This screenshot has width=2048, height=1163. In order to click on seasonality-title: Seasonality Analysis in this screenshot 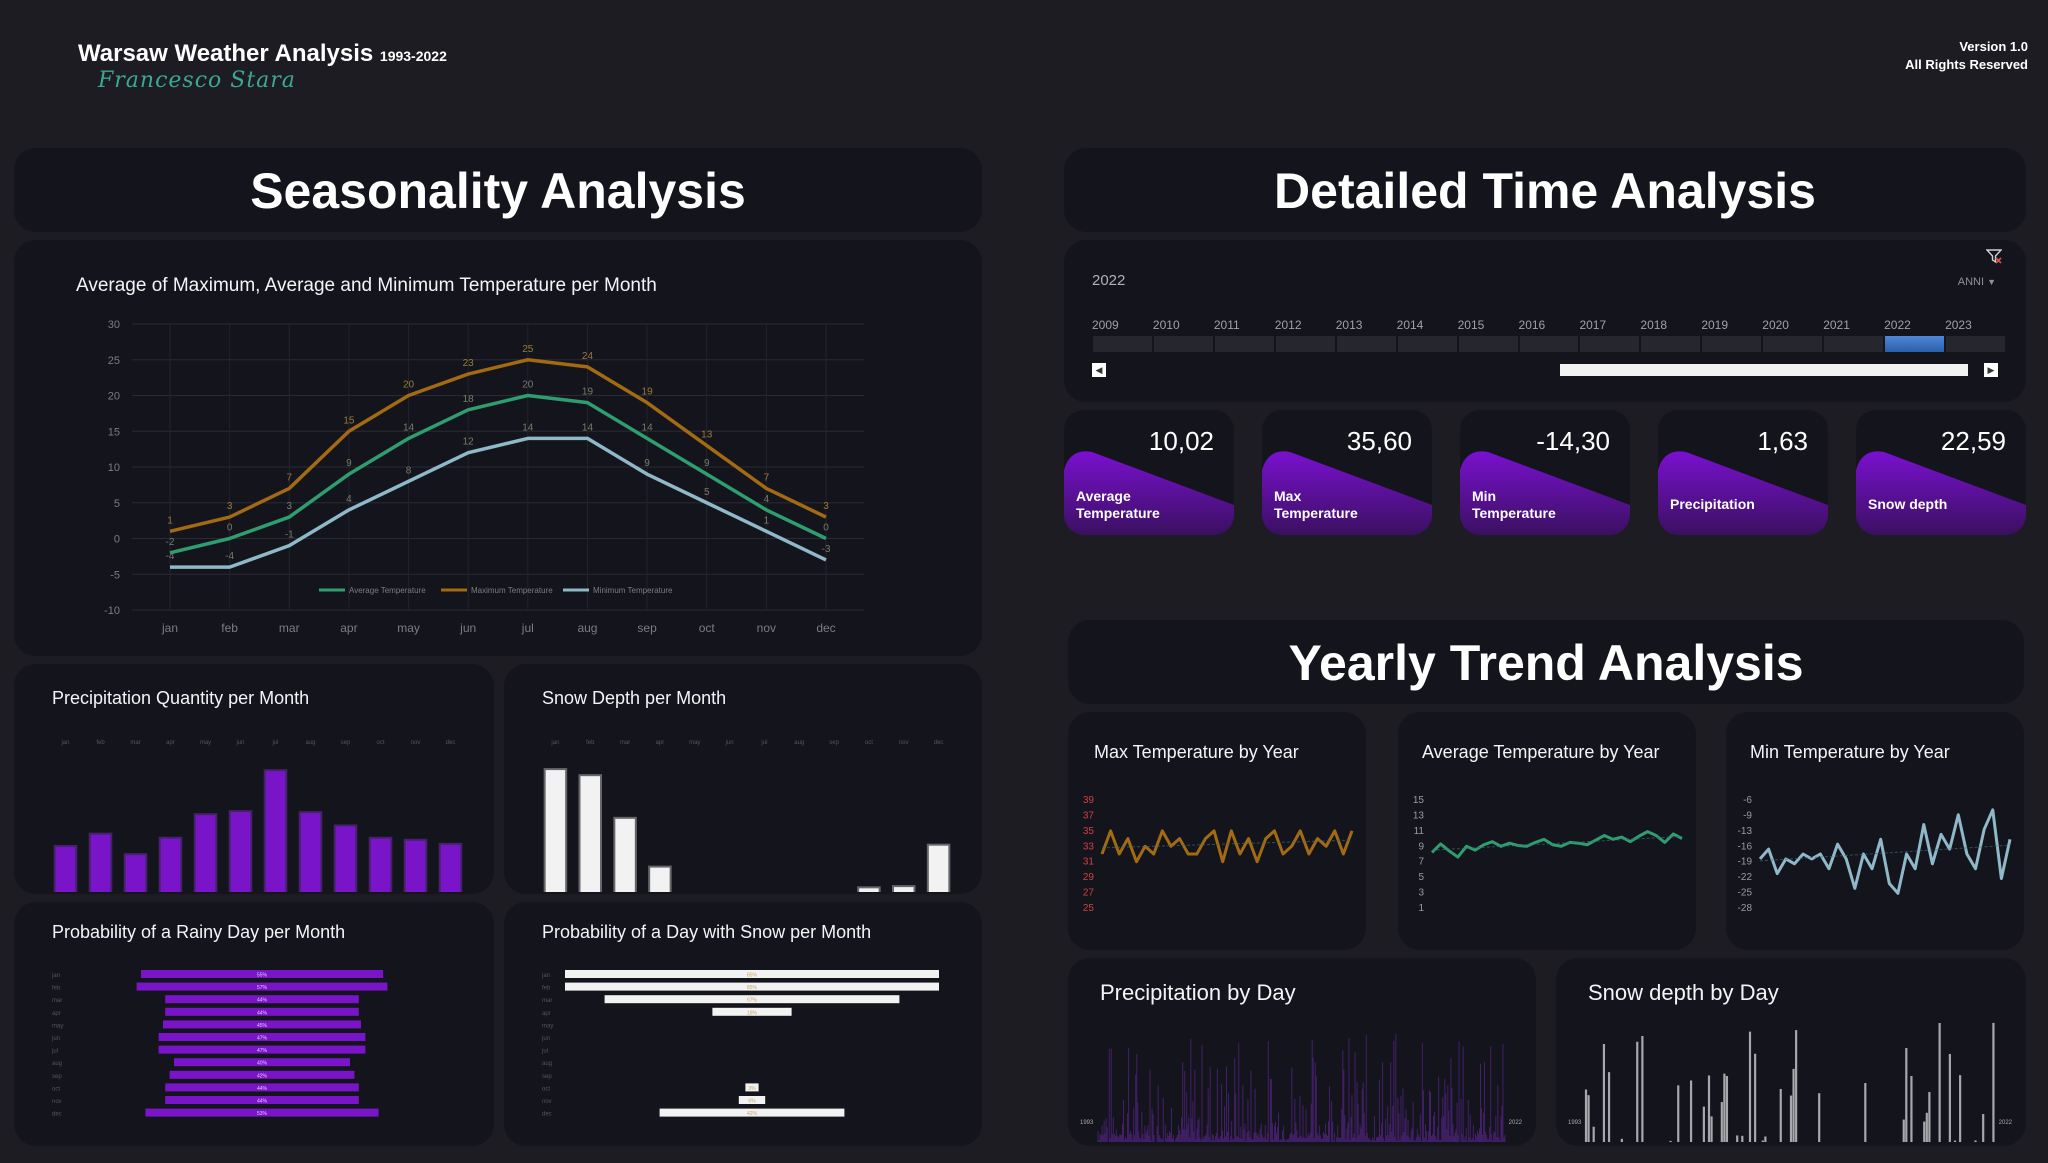, I will do `click(498, 191)`.